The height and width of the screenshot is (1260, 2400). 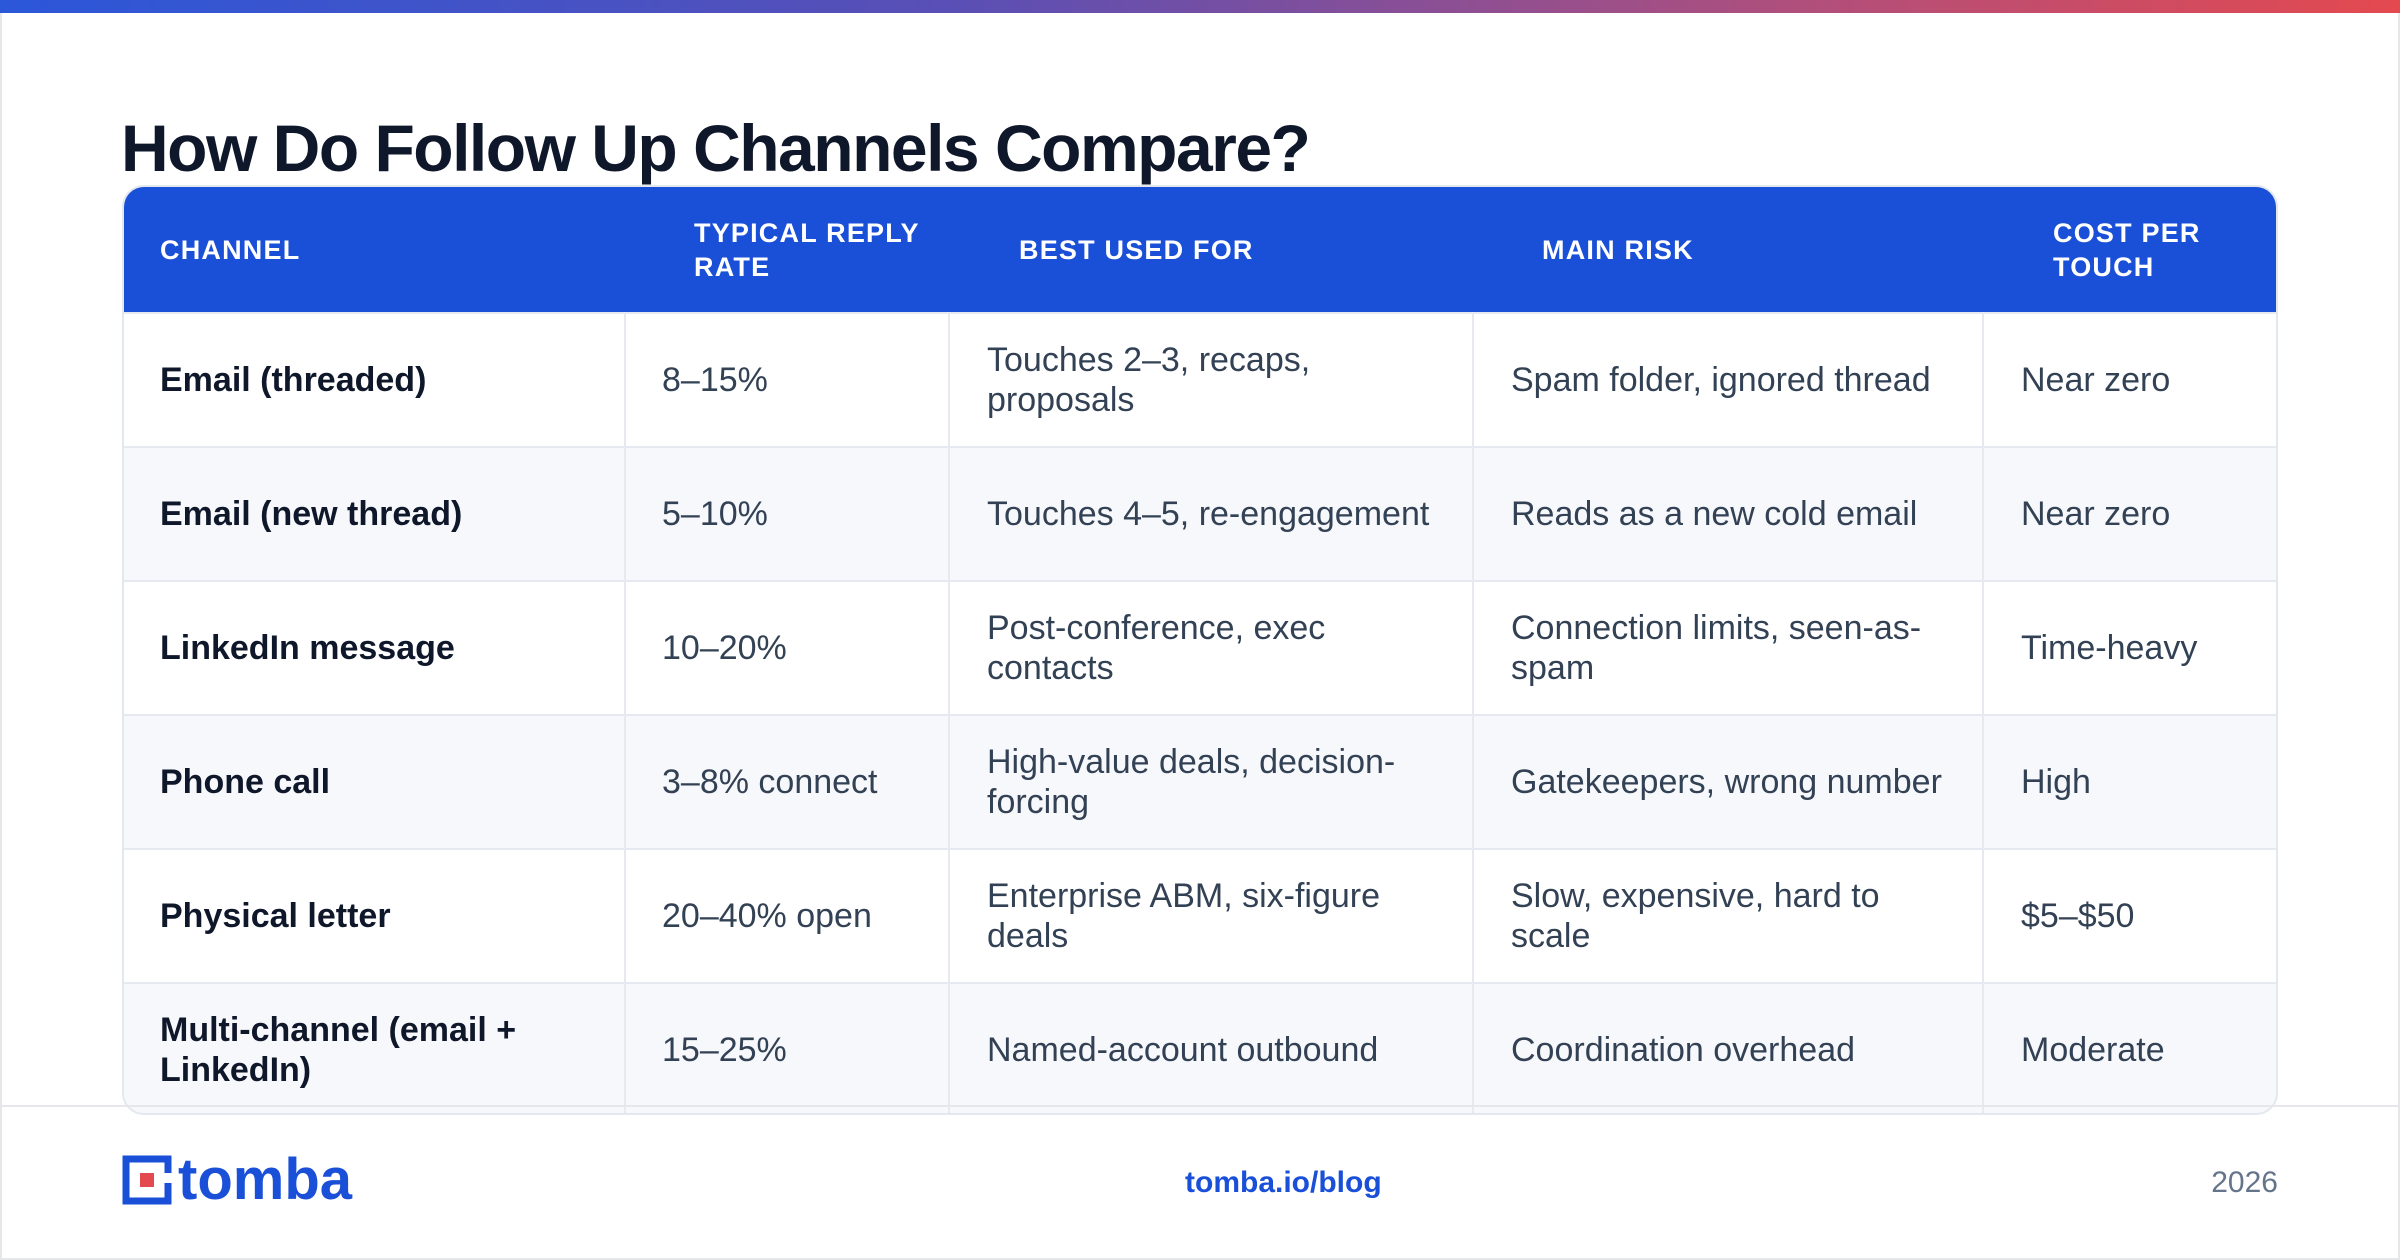 I want to click on cell-channel: Email (threaded), so click(x=293, y=380).